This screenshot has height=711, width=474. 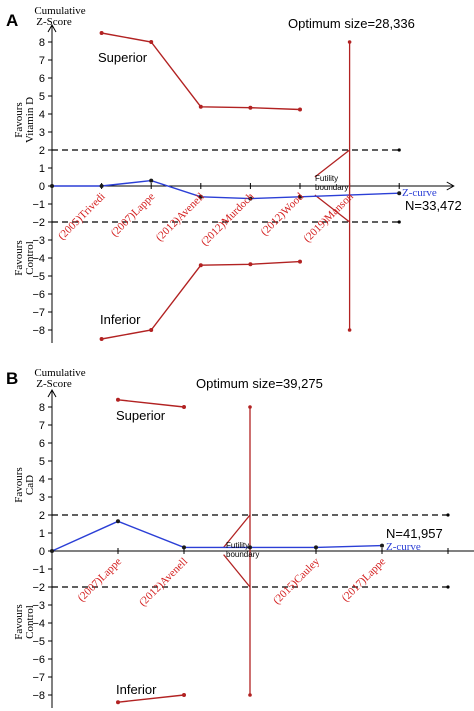 I want to click on favours-top-label: FavoursVitamin D, so click(x=24, y=120).